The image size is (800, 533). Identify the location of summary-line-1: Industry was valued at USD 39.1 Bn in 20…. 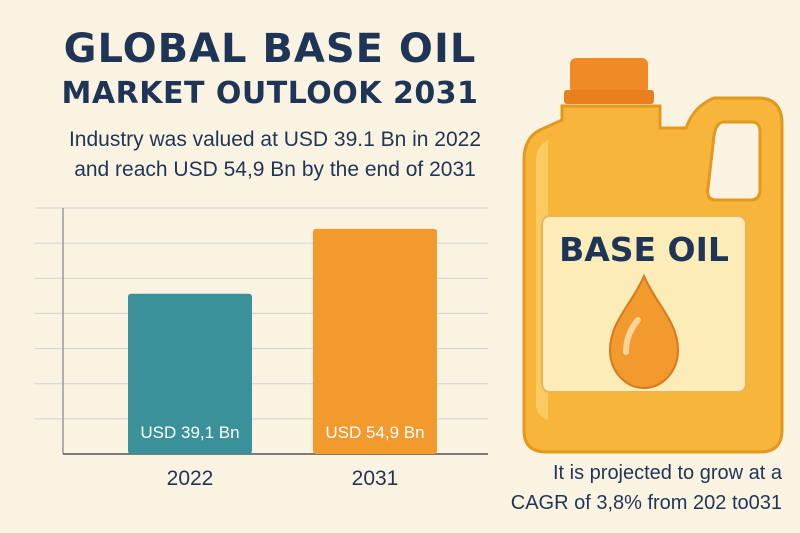
(275, 139).